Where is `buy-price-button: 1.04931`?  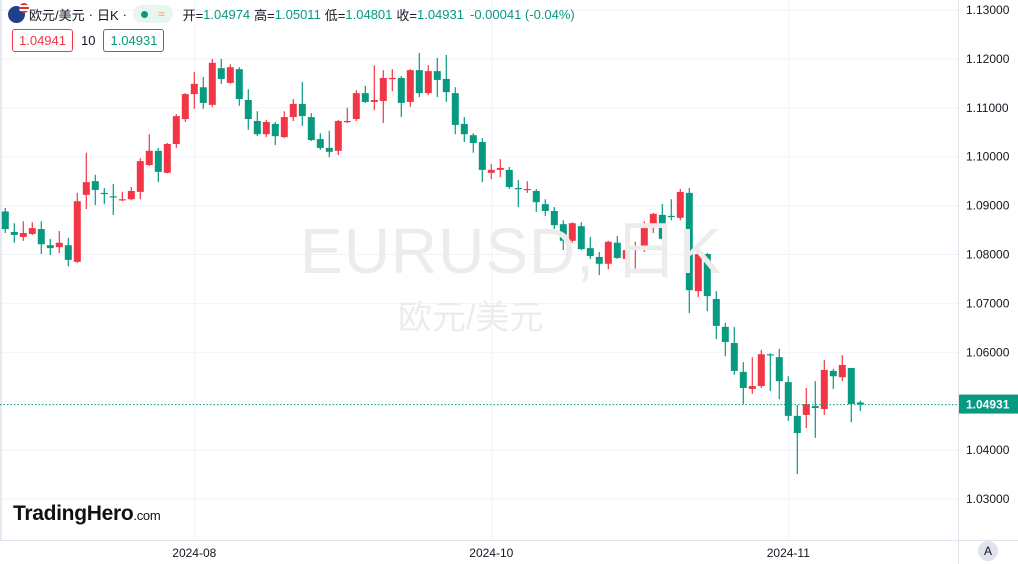 buy-price-button: 1.04931 is located at coordinates (134, 40).